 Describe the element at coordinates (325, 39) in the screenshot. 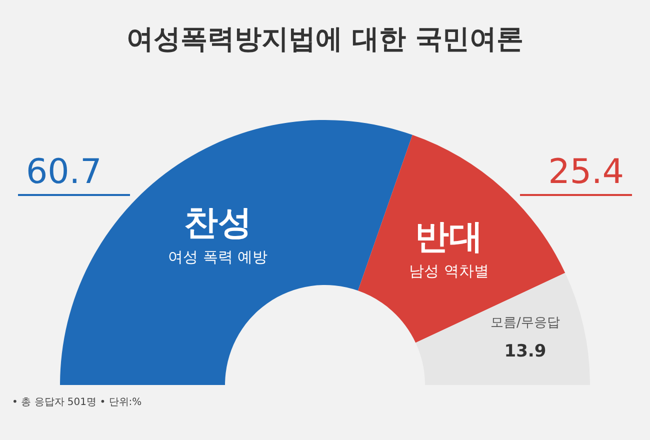

I see `chart-title: 여성폭력방지법에 대한 국민여론` at that location.